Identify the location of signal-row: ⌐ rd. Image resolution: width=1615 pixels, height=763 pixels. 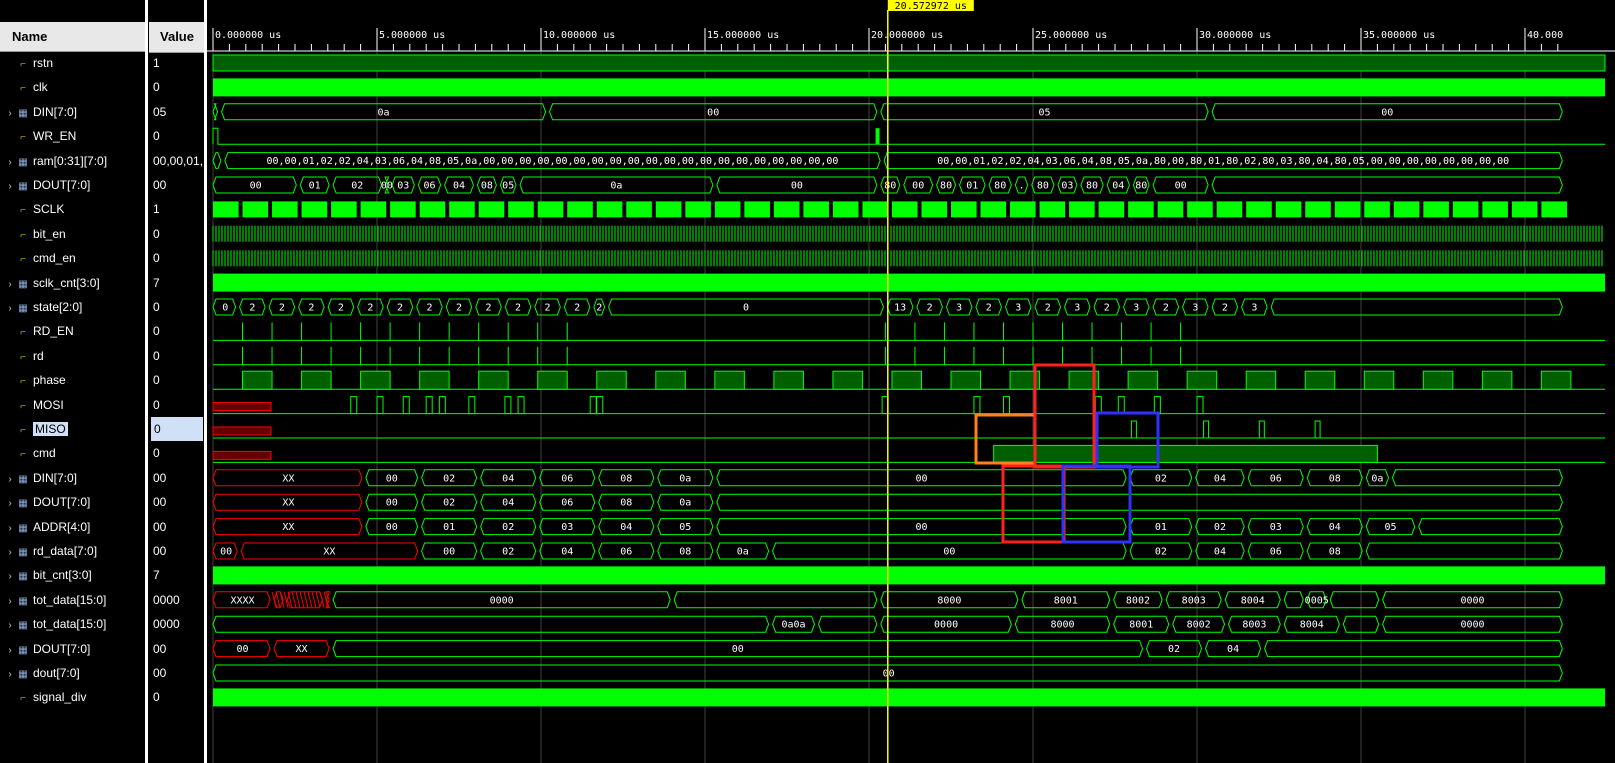
(24, 356).